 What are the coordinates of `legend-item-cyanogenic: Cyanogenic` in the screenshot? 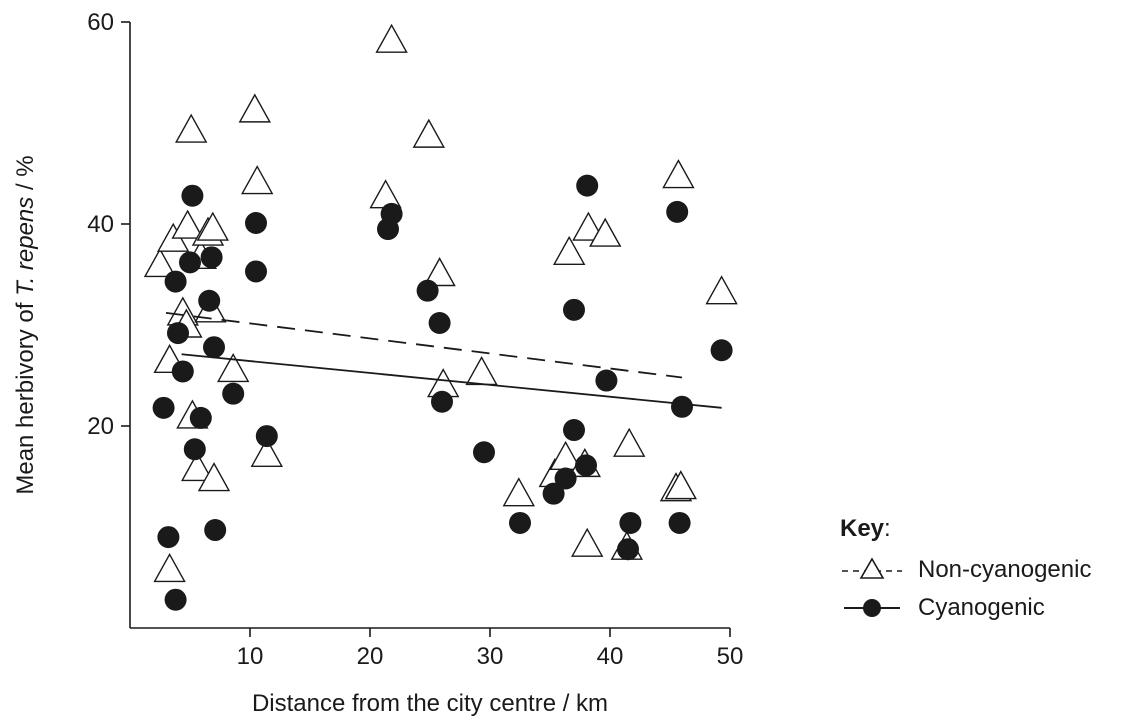 It's located at (987, 608).